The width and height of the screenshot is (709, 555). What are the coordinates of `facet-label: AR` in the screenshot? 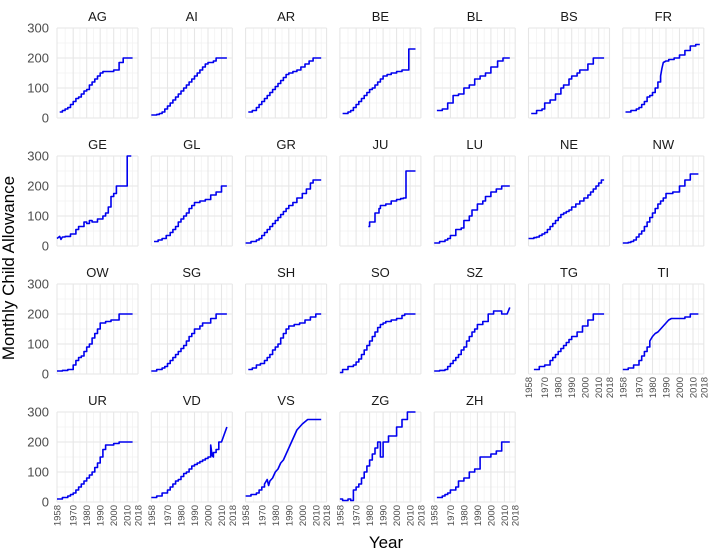 It's located at (286, 16).